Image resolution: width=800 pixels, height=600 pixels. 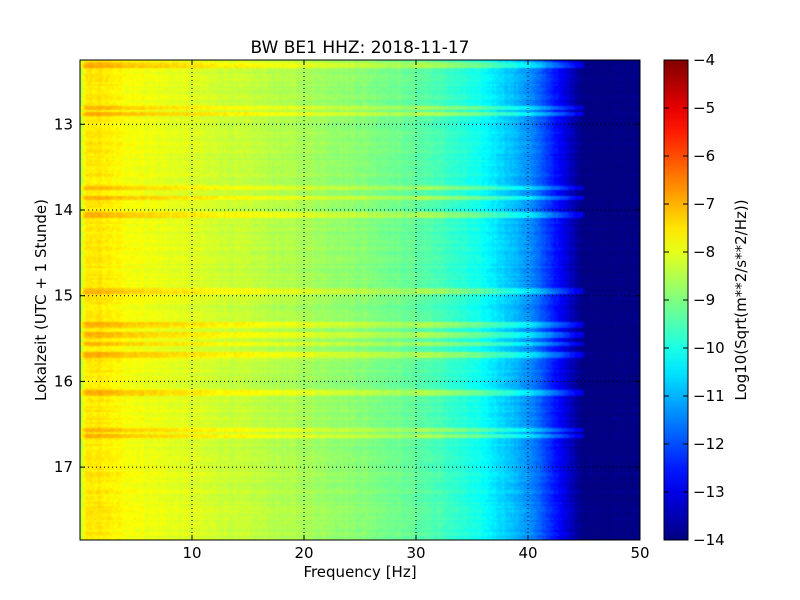 What do you see at coordinates (41, 300) in the screenshot?
I see `y-axis-label: Lokalzeit (UTC + 1 Stunde)` at bounding box center [41, 300].